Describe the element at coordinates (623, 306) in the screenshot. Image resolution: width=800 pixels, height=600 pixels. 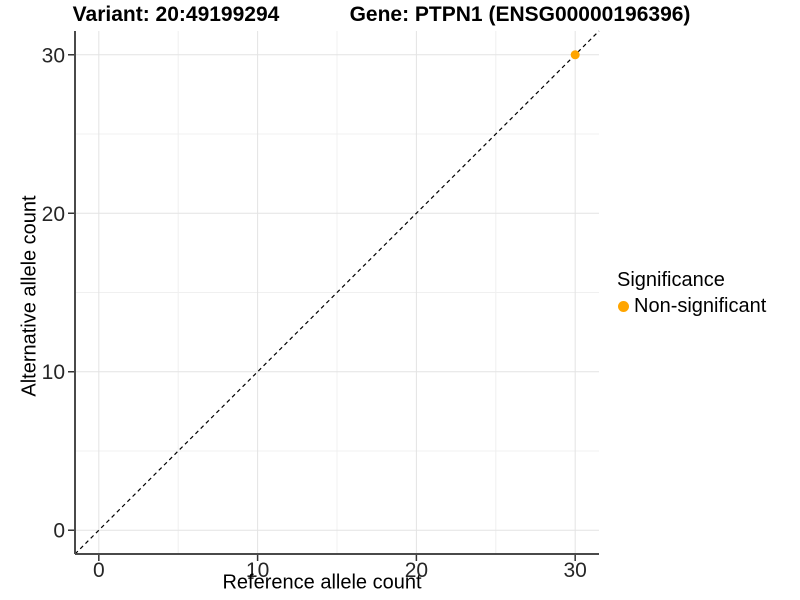
I see `legend-point-swatch-icon` at that location.